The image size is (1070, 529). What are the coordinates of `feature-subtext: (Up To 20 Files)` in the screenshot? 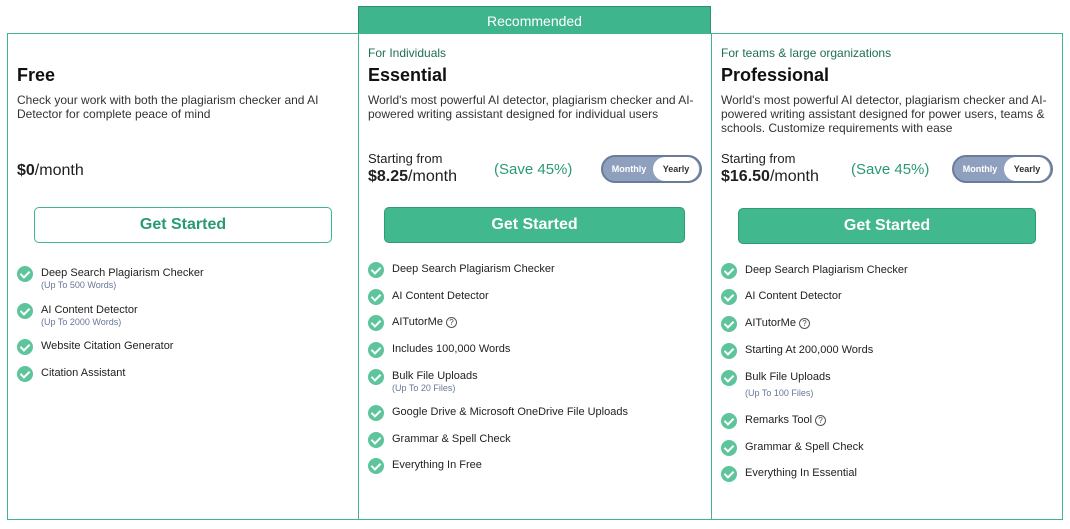 It's located at (424, 388).